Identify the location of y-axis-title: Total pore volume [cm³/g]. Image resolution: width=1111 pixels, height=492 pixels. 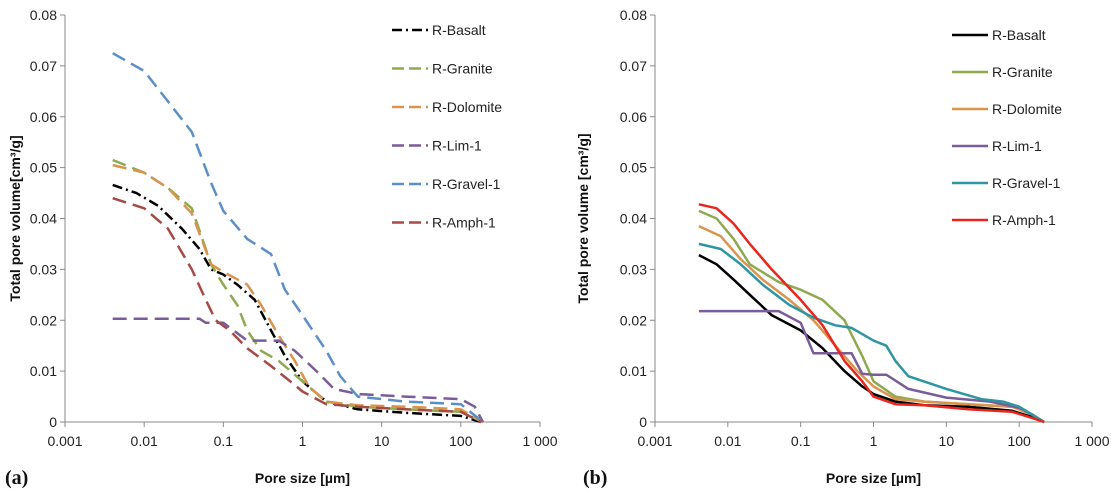
(583, 218).